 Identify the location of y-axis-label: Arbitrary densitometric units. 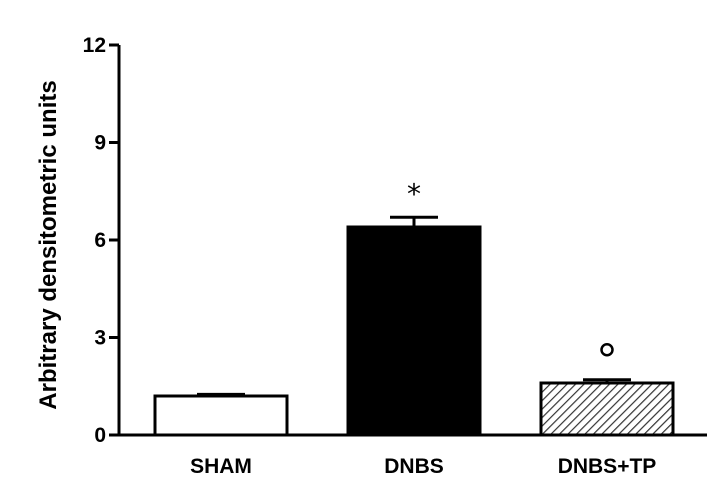
(48, 244).